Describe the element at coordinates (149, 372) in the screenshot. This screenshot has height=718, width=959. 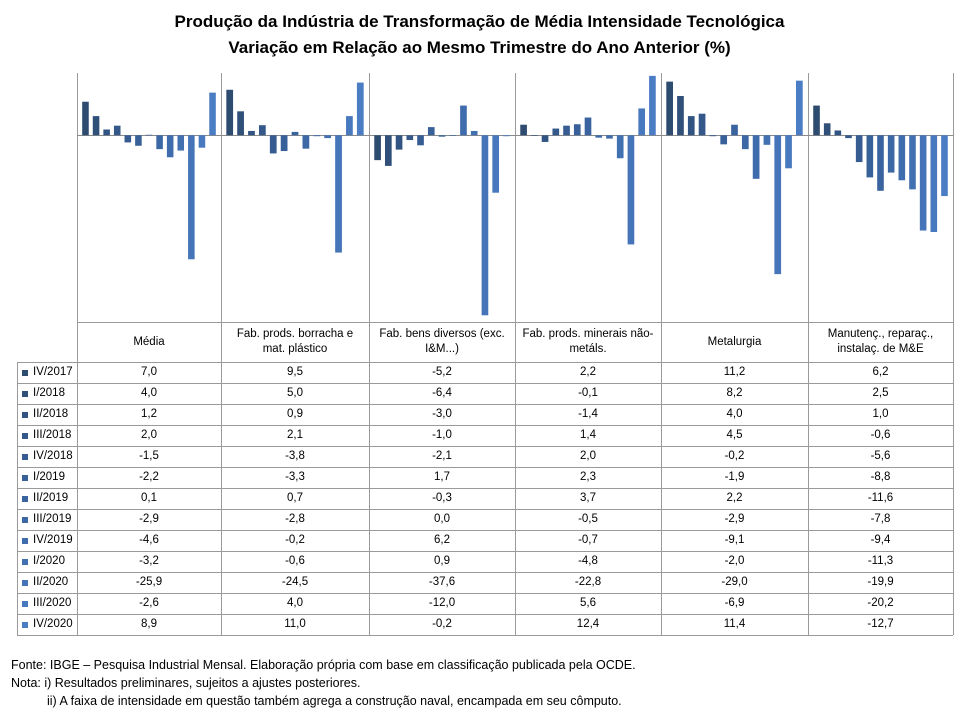
I see `table-cell: 7,0` at that location.